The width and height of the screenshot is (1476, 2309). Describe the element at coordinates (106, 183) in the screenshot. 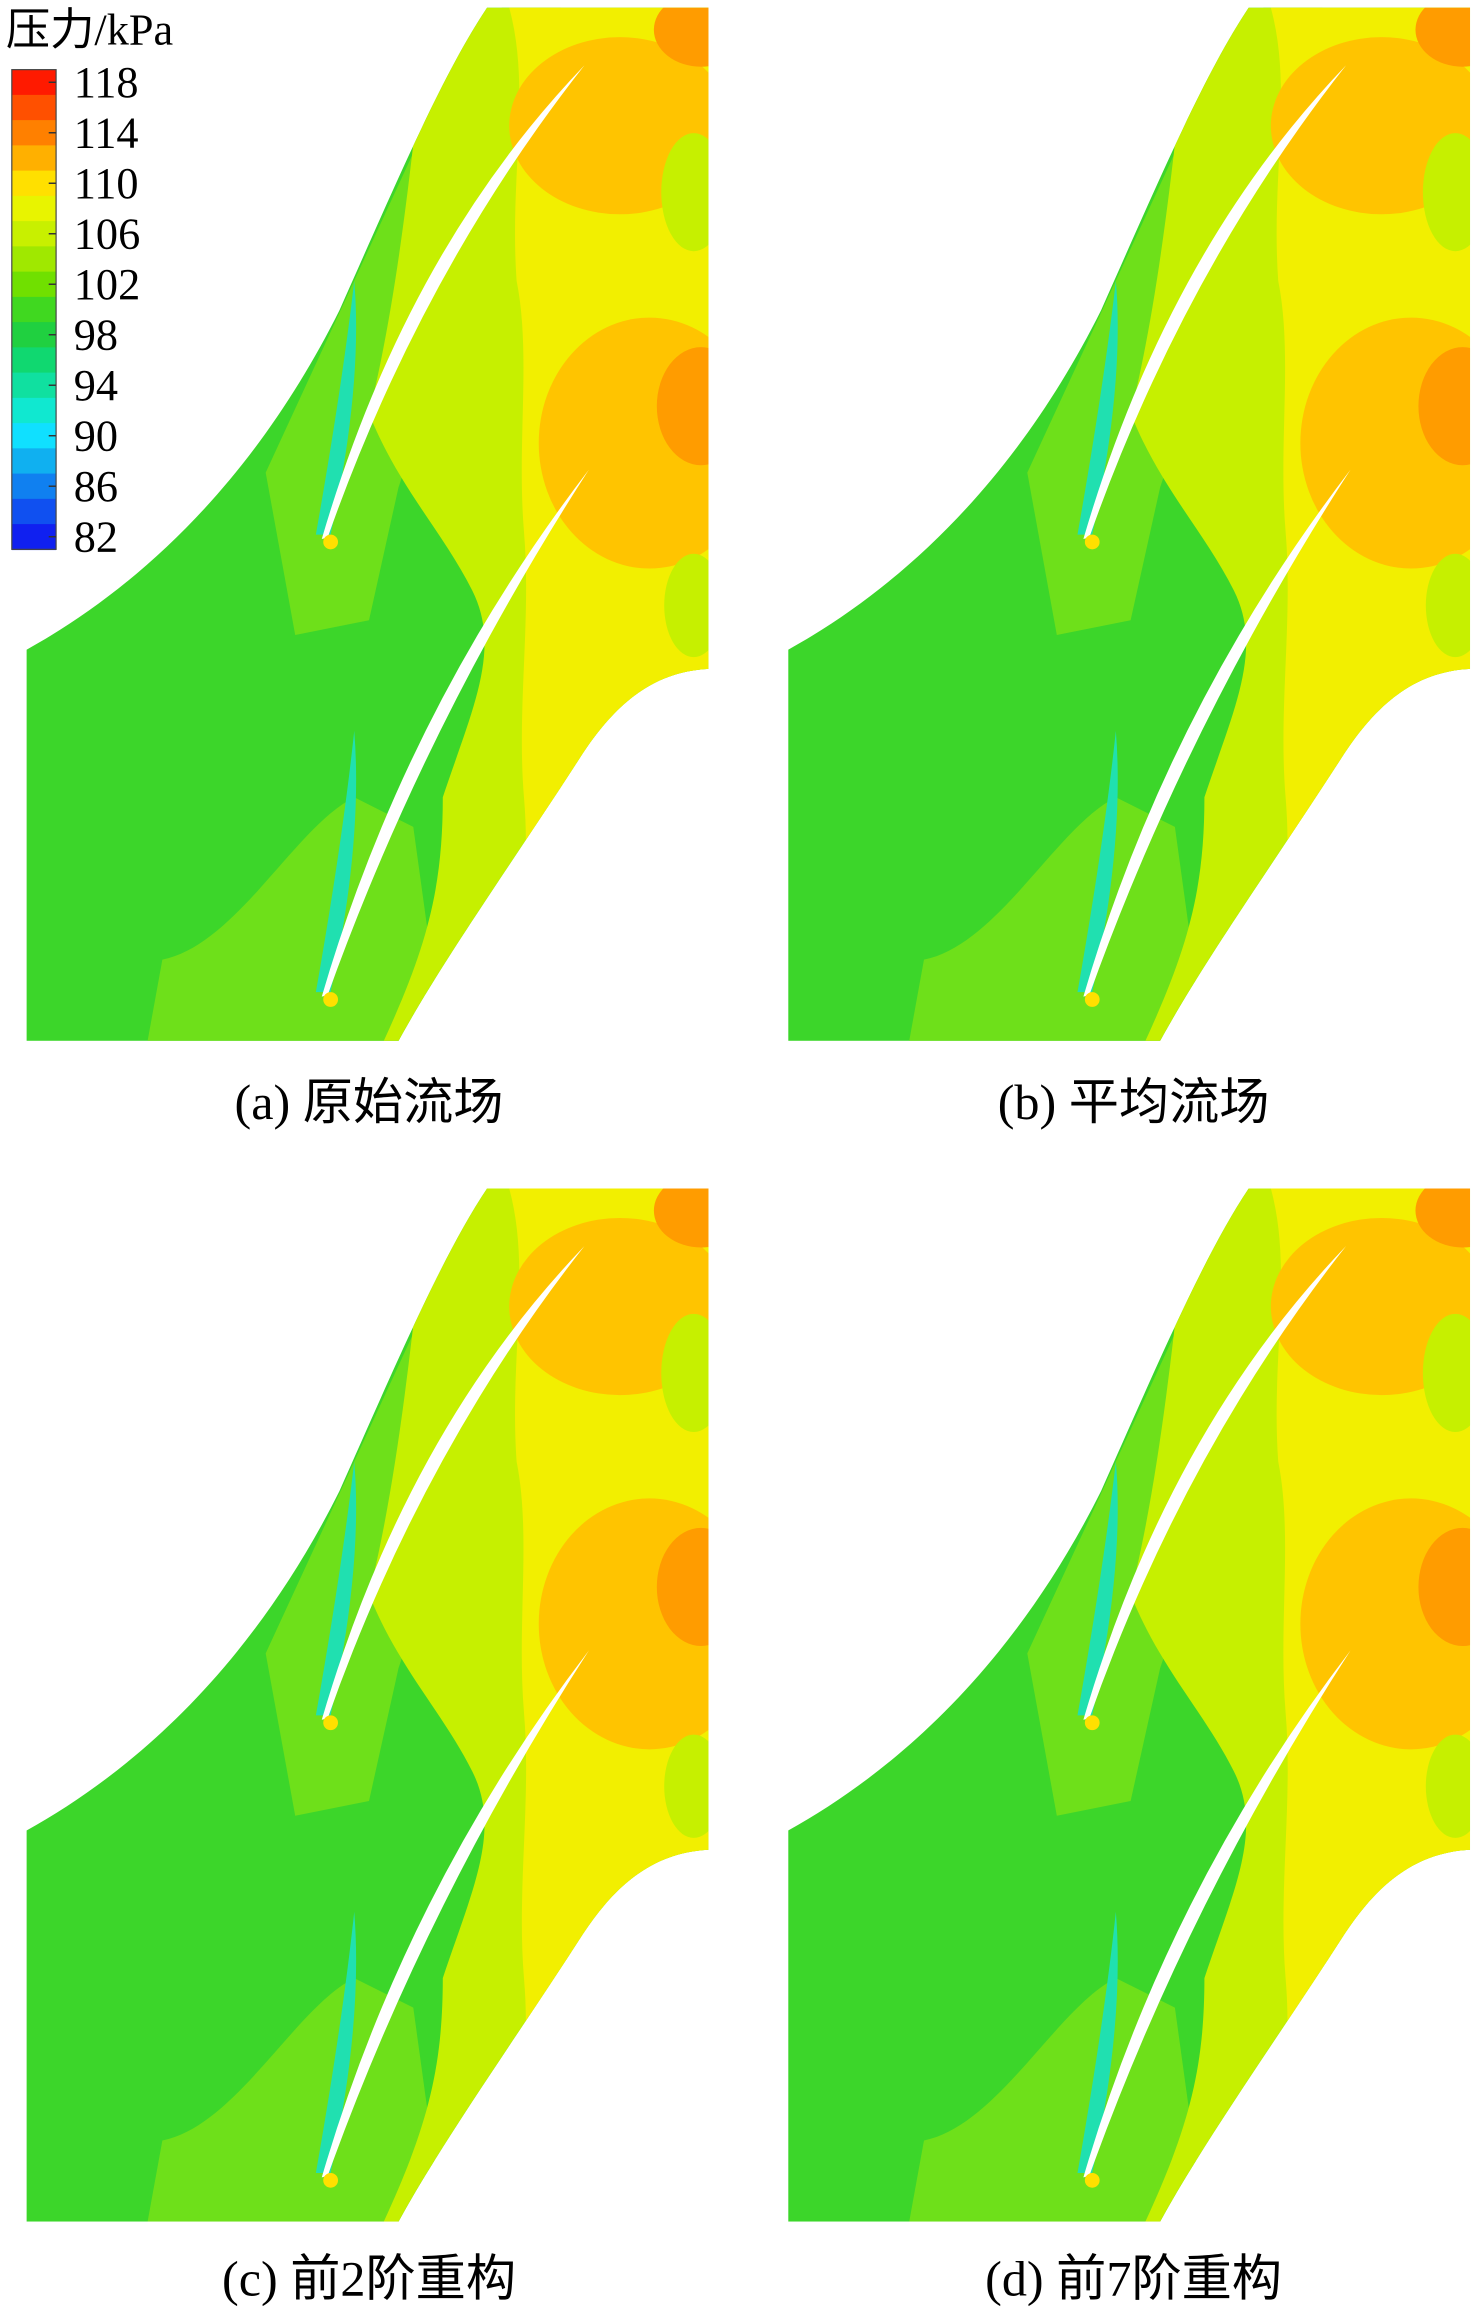

I see `colorbar-tick-label: 110` at that location.